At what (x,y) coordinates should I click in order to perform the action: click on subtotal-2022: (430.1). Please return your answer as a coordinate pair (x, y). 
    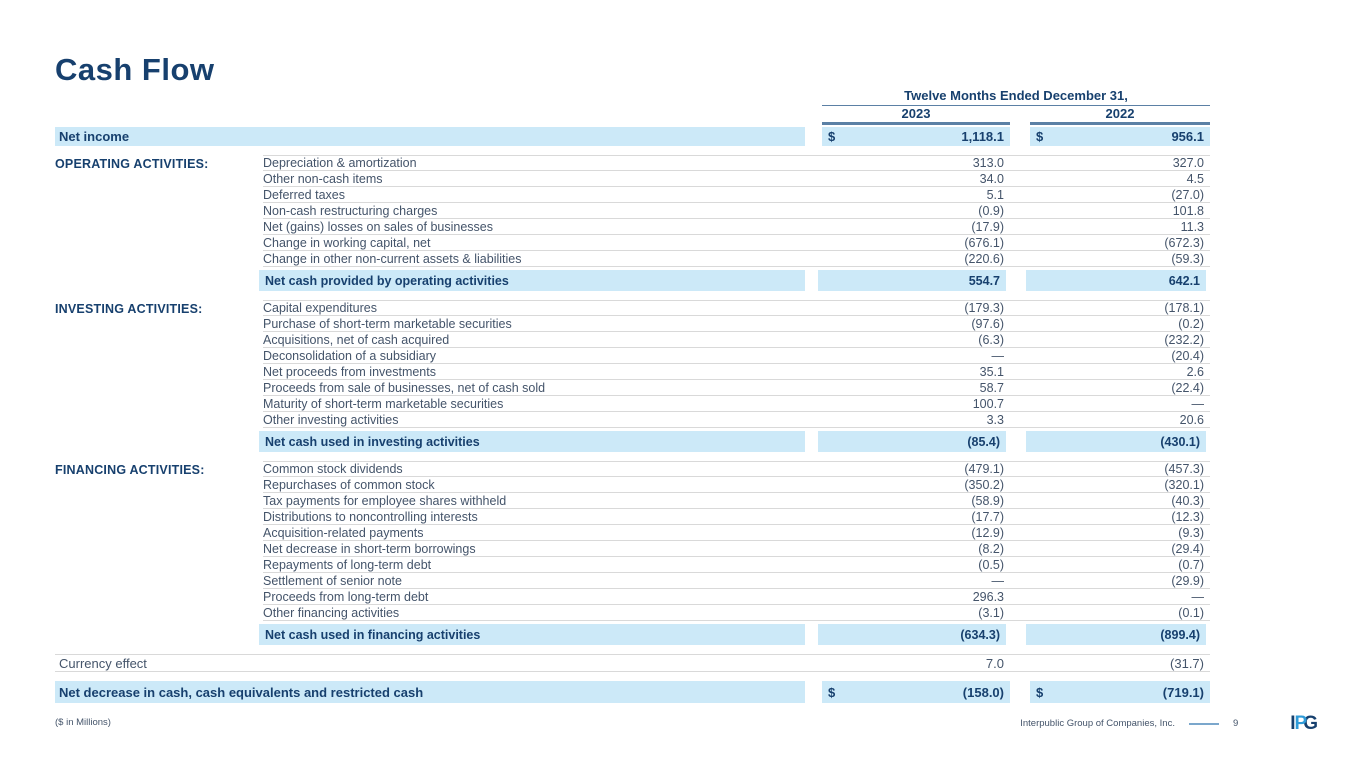
    Looking at the image, I should click on (1116, 441).